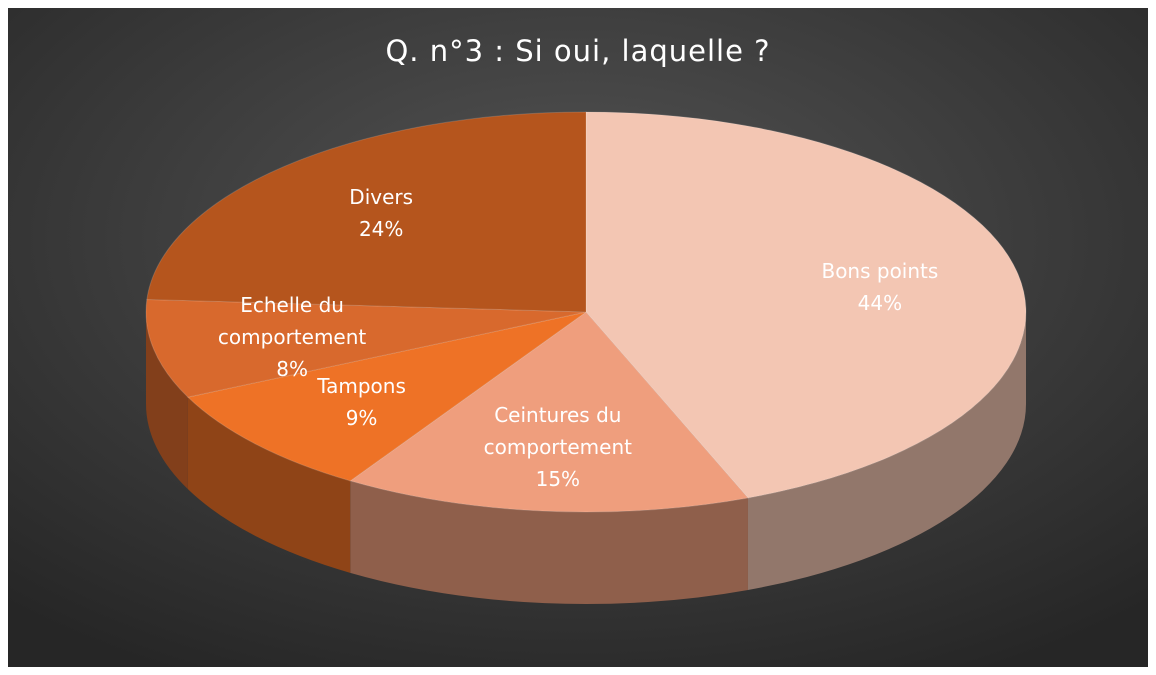  I want to click on chart-title: Q. n°3 : Si oui, laquelle ?, so click(578, 51).